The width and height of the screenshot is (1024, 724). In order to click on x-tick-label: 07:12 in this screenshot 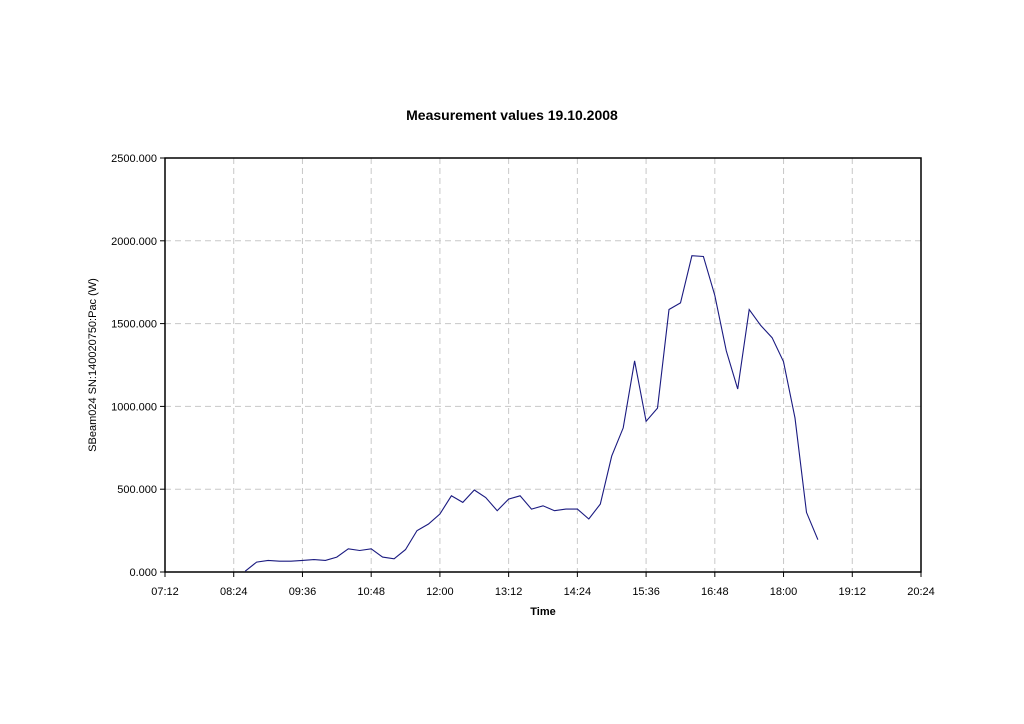, I will do `click(165, 592)`.